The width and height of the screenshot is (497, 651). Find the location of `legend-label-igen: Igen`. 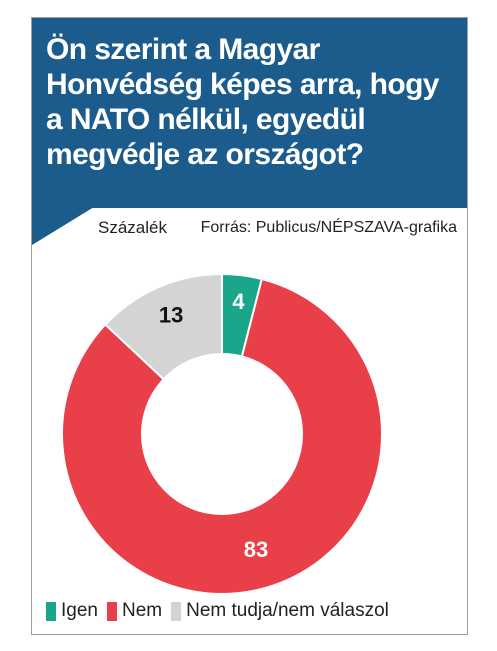

legend-label-igen: Igen is located at coordinates (79, 610).